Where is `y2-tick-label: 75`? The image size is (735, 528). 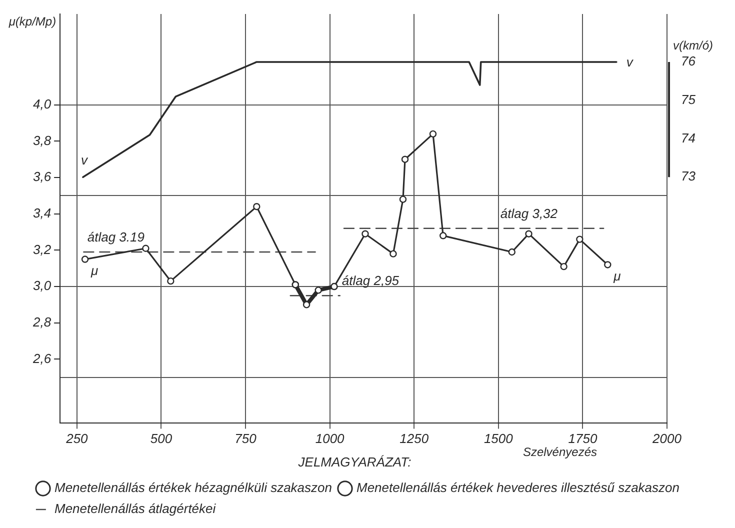
y2-tick-label: 75 is located at coordinates (688, 99).